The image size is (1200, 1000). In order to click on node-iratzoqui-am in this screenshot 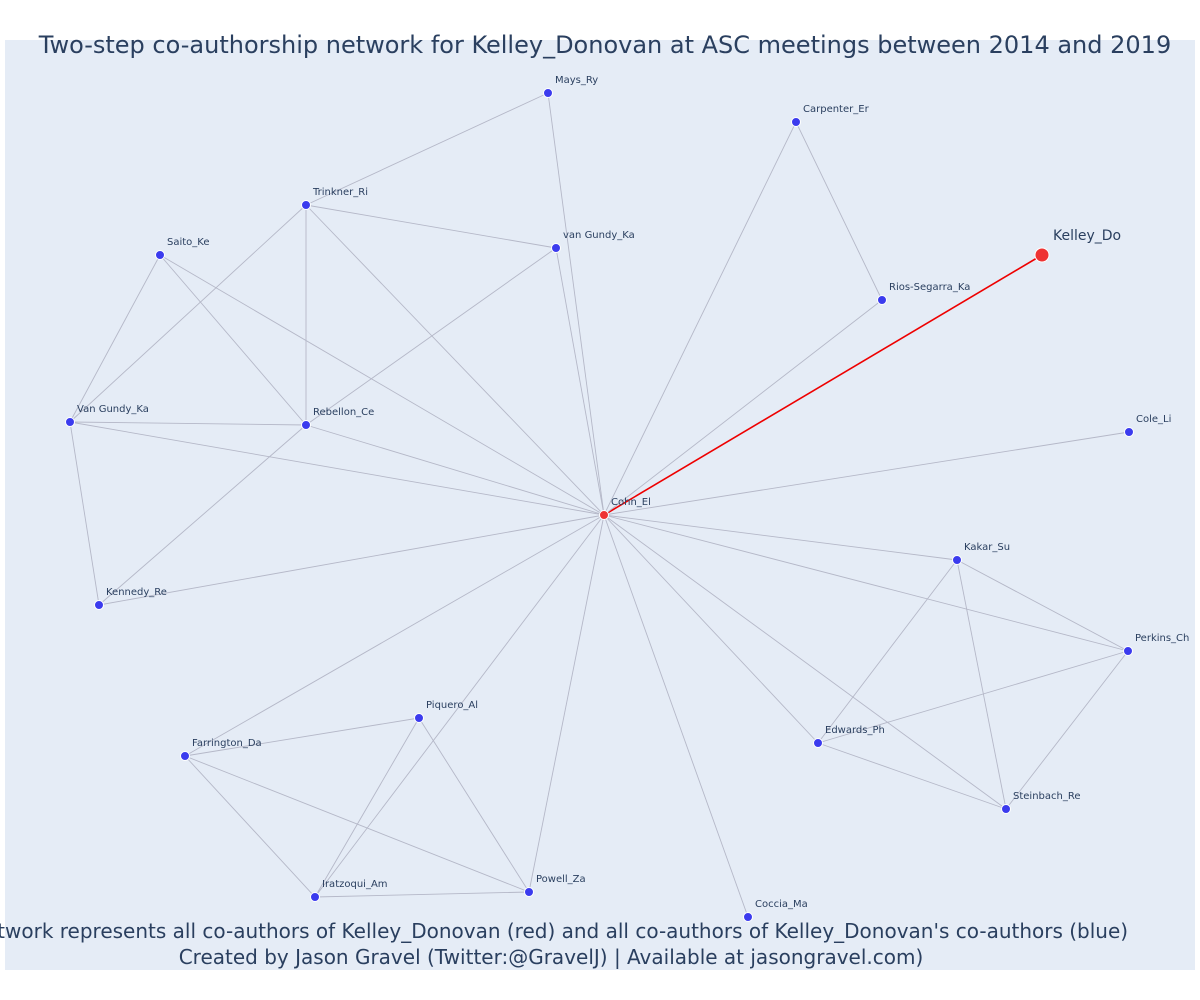, I will do `click(315, 897)`.